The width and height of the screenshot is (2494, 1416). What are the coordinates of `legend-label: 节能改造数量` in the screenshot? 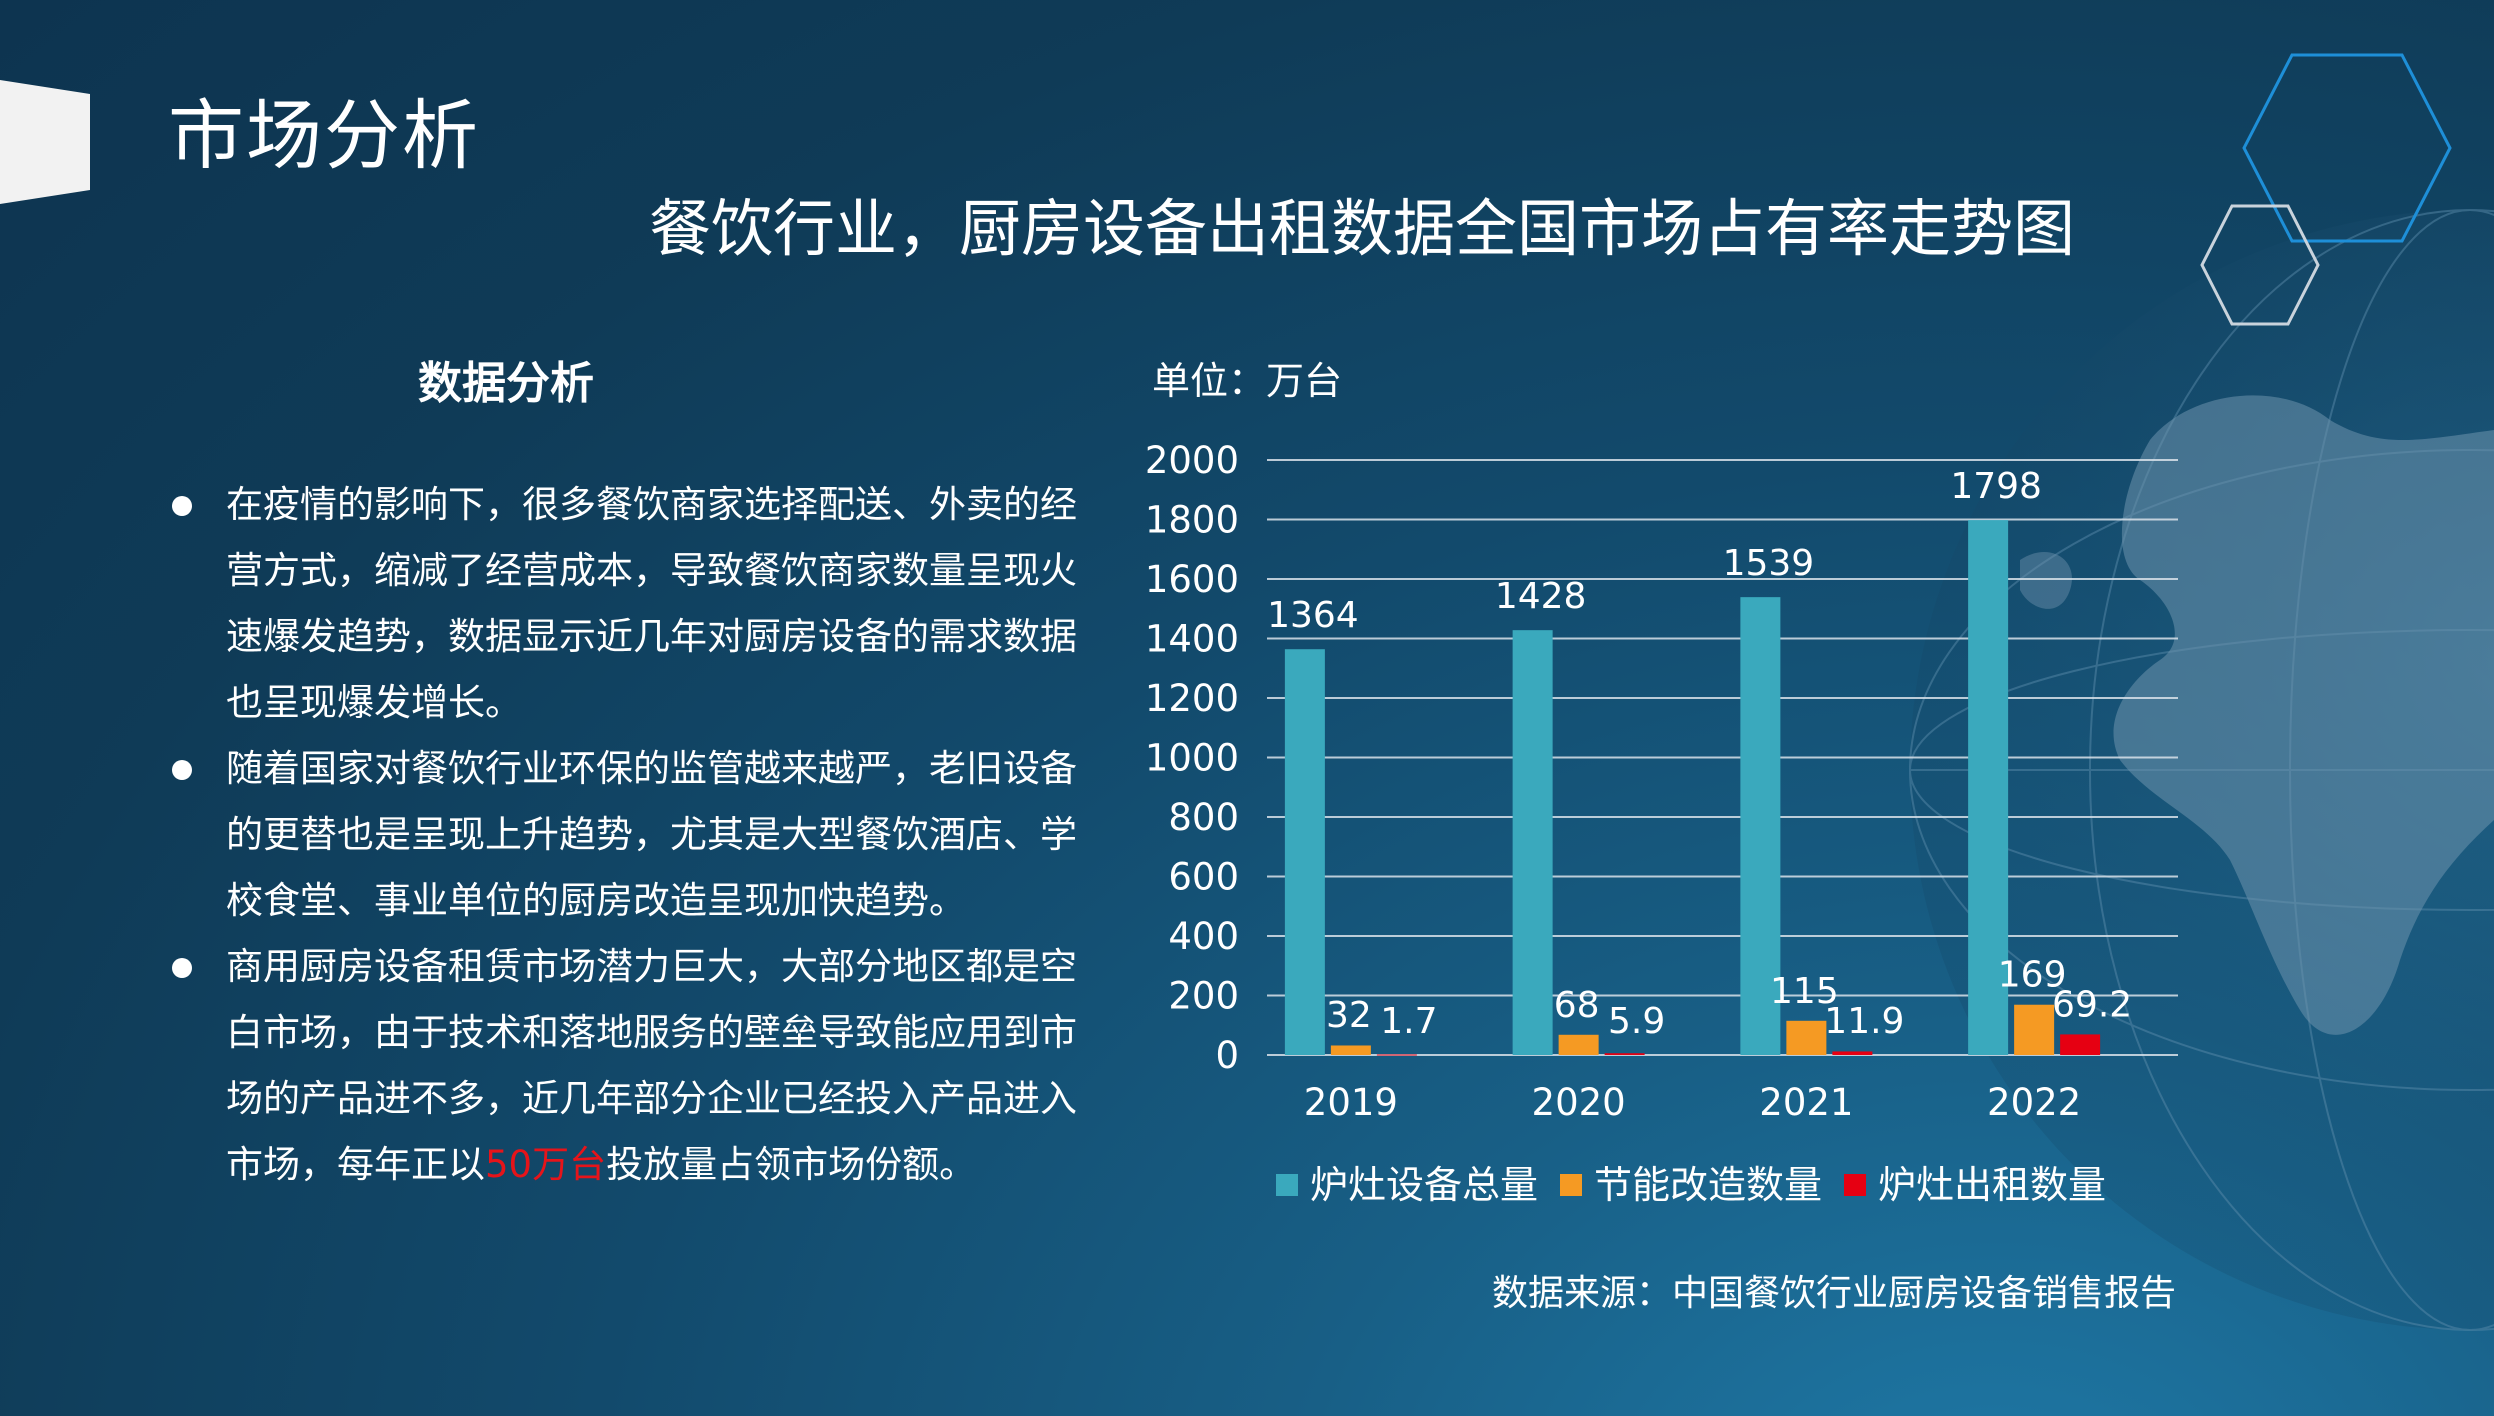 It's located at (1708, 1185).